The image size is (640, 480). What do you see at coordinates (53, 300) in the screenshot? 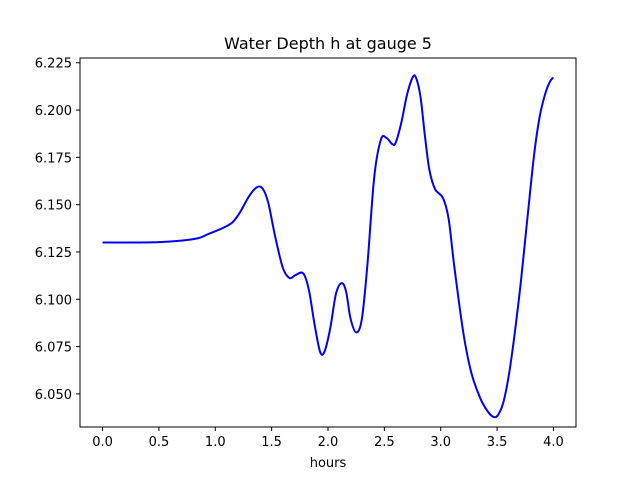
I see `y-tick-label: 6.100` at bounding box center [53, 300].